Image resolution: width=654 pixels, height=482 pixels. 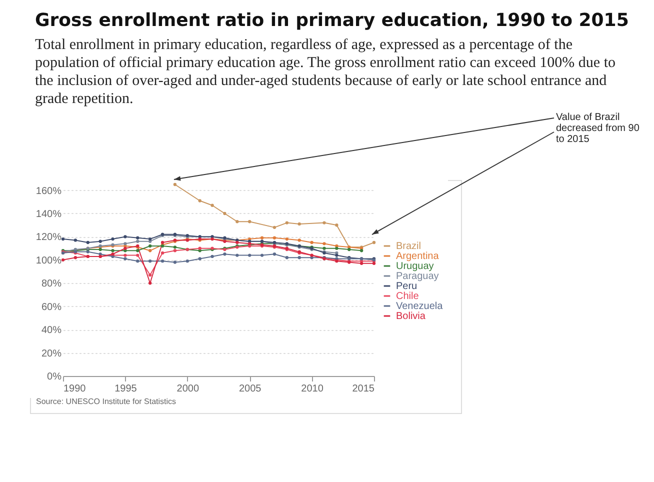 I want to click on chart-subtitle: Total enrollment in primary education, regardless of age, expressed as a percentage of the population of official primary education age. The gross enrollment ratio can exceed 100% due to the inclusion of over-aged and under-aged students because of early or late school entrance and grade repetition., so click(x=326, y=72).